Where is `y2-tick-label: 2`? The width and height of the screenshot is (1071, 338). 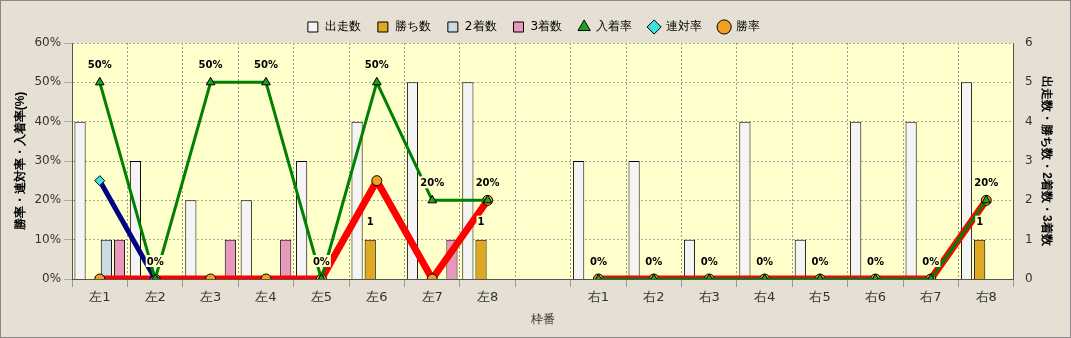
y2-tick-label: 2 is located at coordinates (1028, 199).